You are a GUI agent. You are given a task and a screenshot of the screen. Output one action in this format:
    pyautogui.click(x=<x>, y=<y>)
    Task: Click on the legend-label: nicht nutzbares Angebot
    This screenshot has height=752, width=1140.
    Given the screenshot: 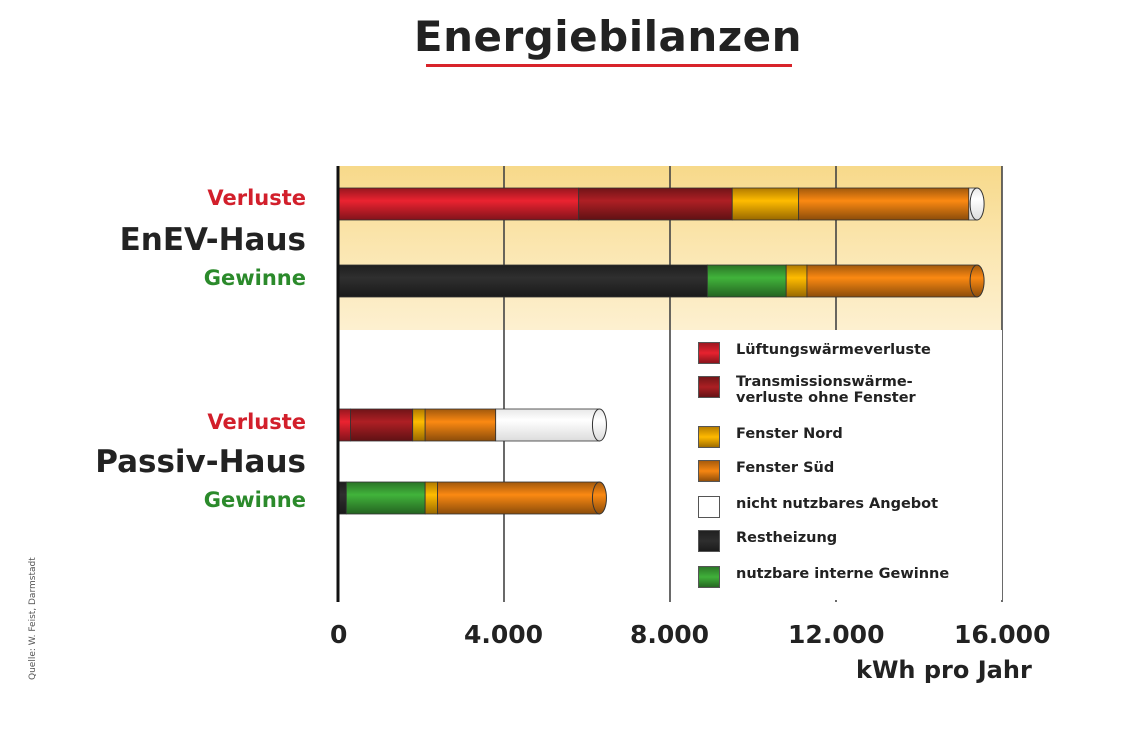 What is the action you would take?
    pyautogui.click(x=837, y=504)
    